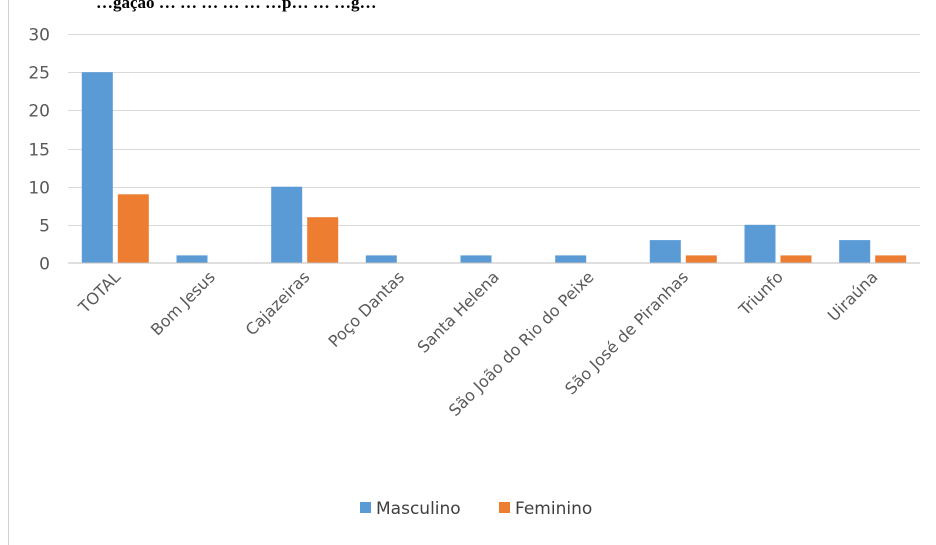 The width and height of the screenshot is (936, 545). What do you see at coordinates (457, 311) in the screenshot?
I see `x-category-label: Santa Helena` at bounding box center [457, 311].